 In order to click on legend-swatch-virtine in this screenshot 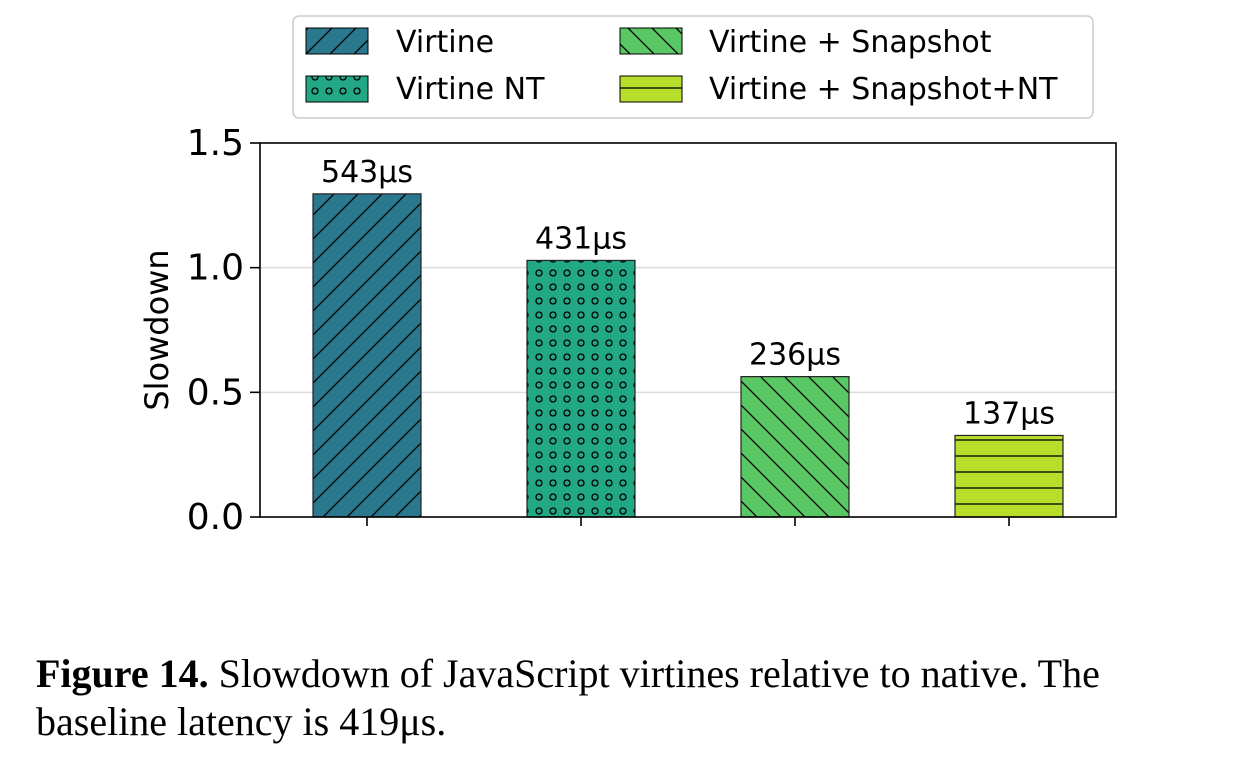, I will do `click(337, 41)`.